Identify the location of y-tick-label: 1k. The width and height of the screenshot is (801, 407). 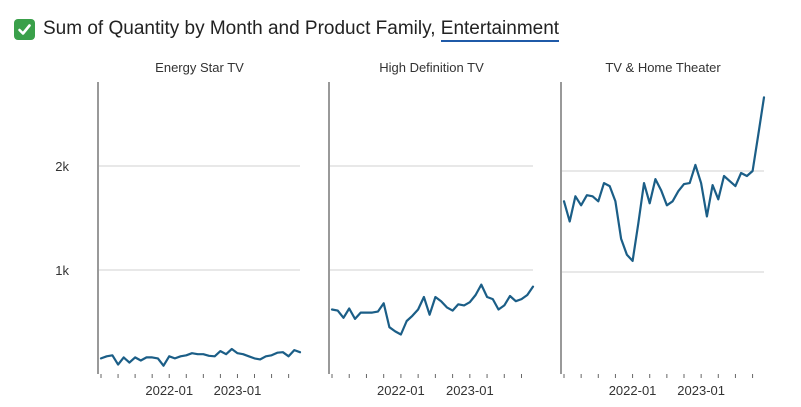
(62, 270).